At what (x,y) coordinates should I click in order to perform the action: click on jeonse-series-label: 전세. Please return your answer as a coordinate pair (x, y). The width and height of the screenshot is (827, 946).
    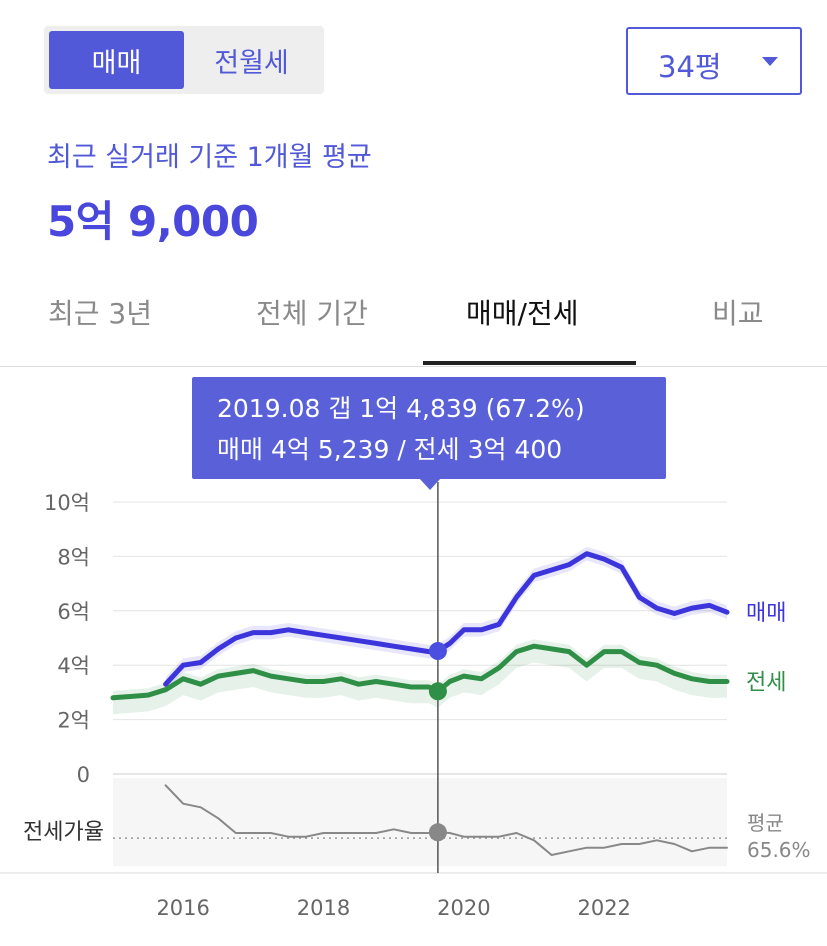
    Looking at the image, I should click on (766, 683).